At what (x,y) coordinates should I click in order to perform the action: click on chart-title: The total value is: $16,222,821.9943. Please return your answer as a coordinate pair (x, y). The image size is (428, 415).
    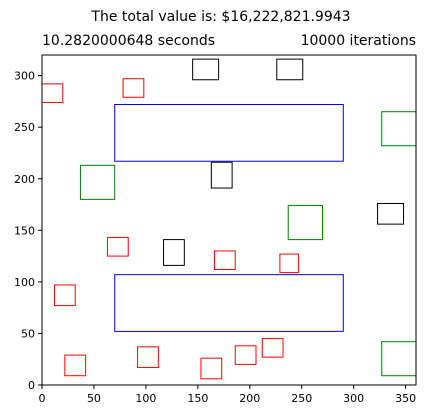
    Looking at the image, I should click on (220, 17).